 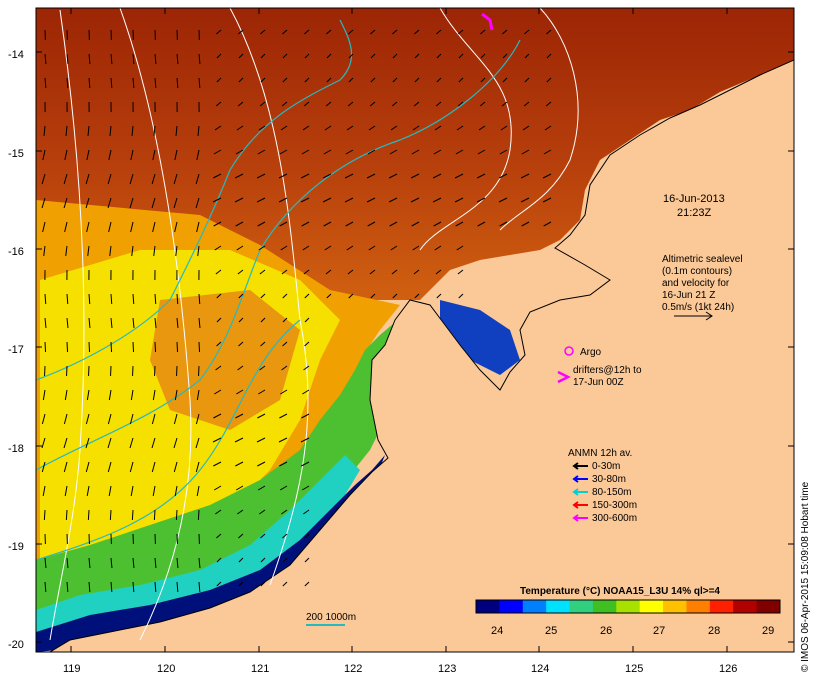 I want to click on drifter-track, so click(x=487, y=21).